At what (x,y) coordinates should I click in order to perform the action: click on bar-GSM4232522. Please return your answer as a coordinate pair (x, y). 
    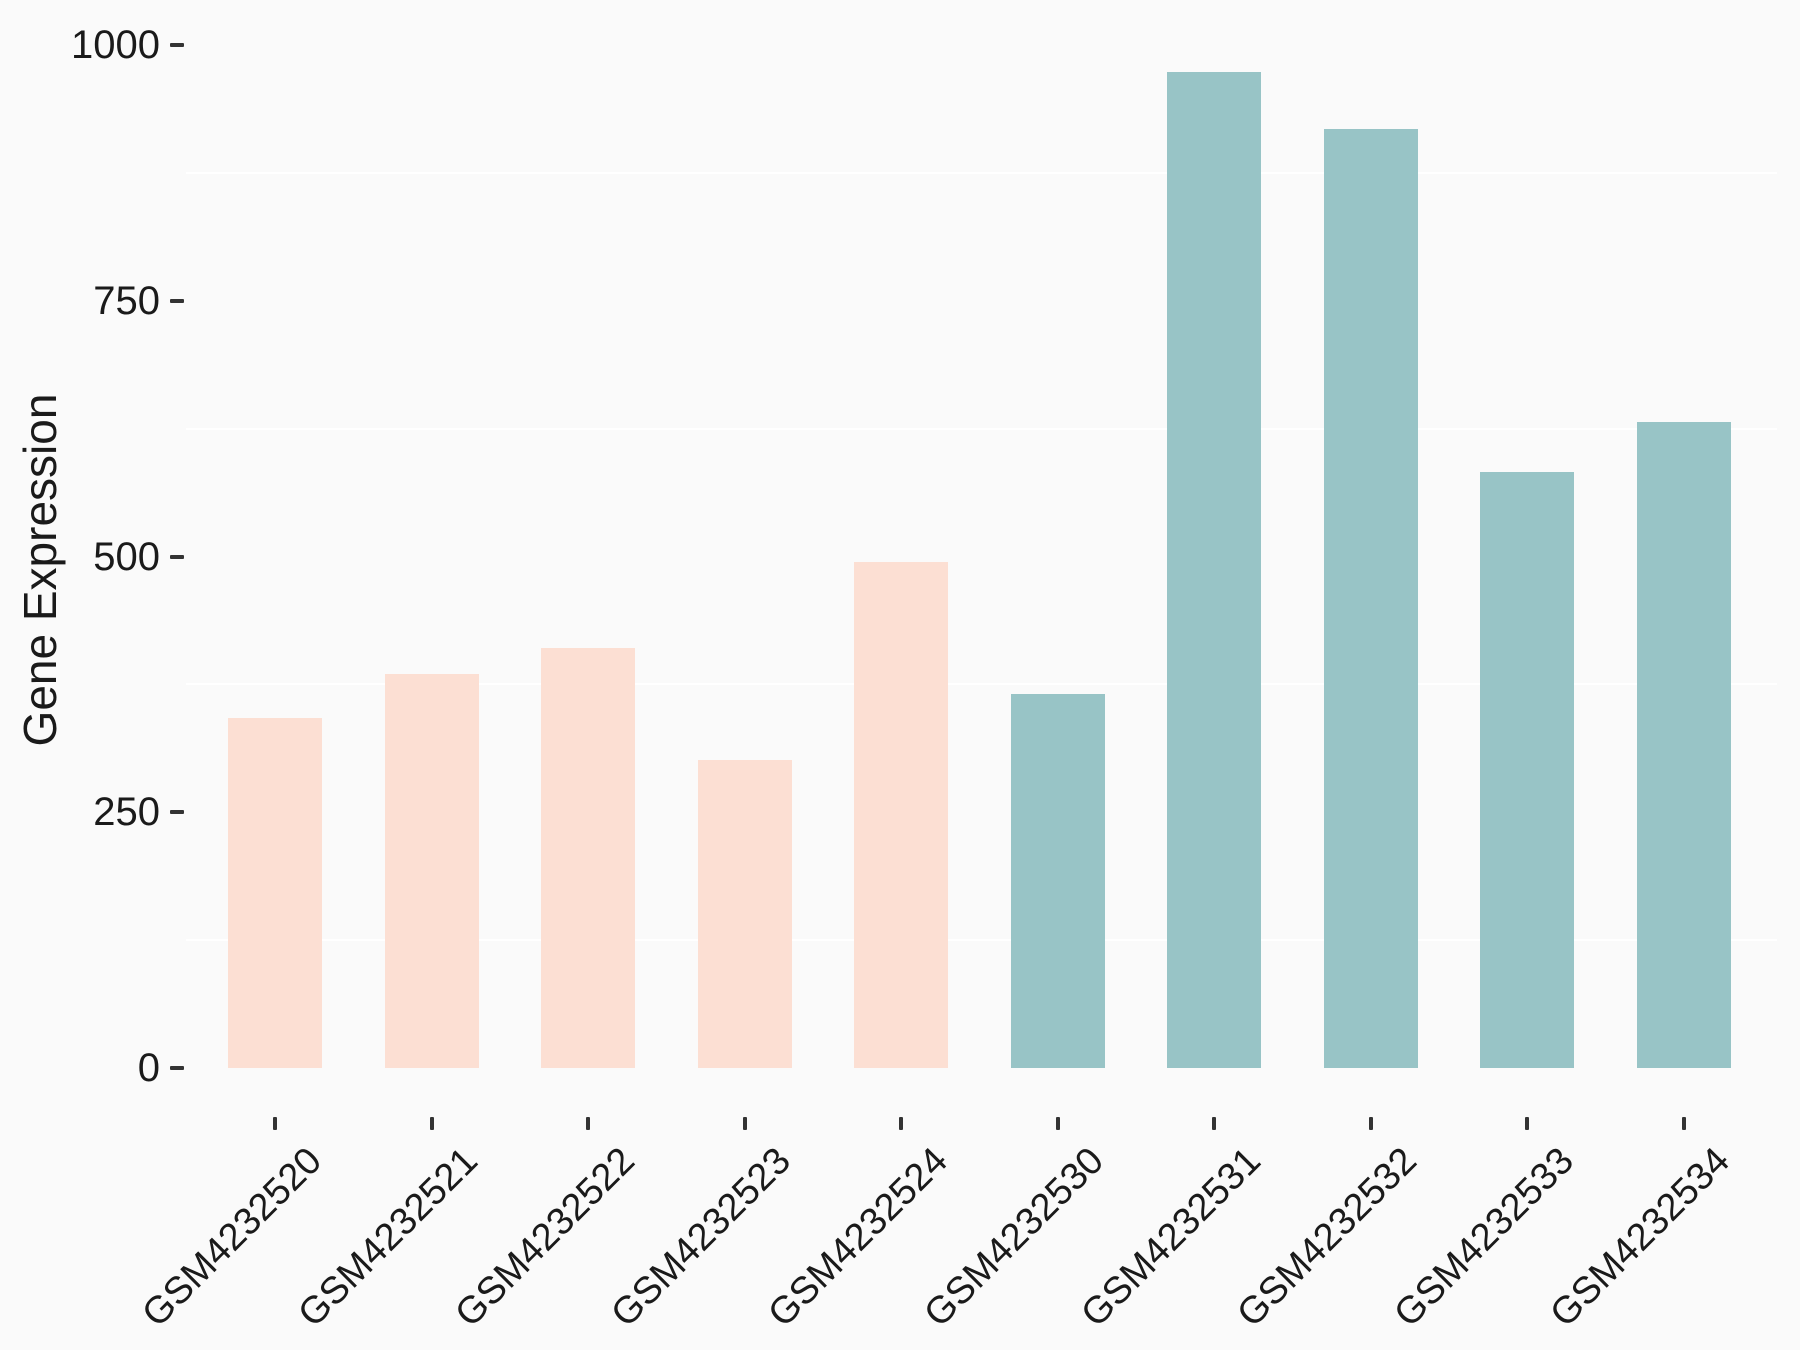
    Looking at the image, I should click on (588, 857).